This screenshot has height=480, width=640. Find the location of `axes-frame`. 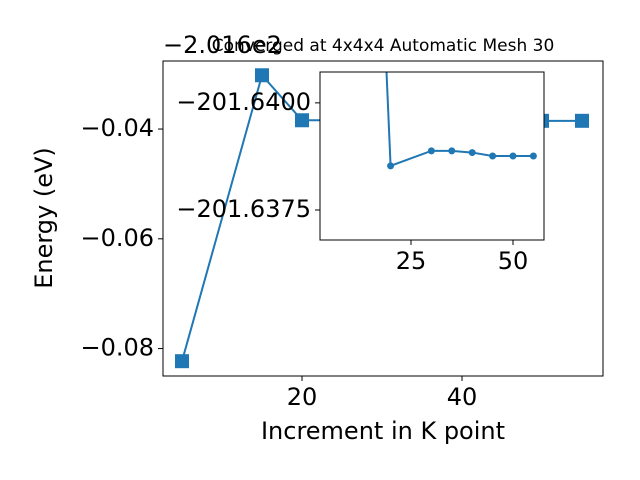

axes-frame is located at coordinates (432, 156).